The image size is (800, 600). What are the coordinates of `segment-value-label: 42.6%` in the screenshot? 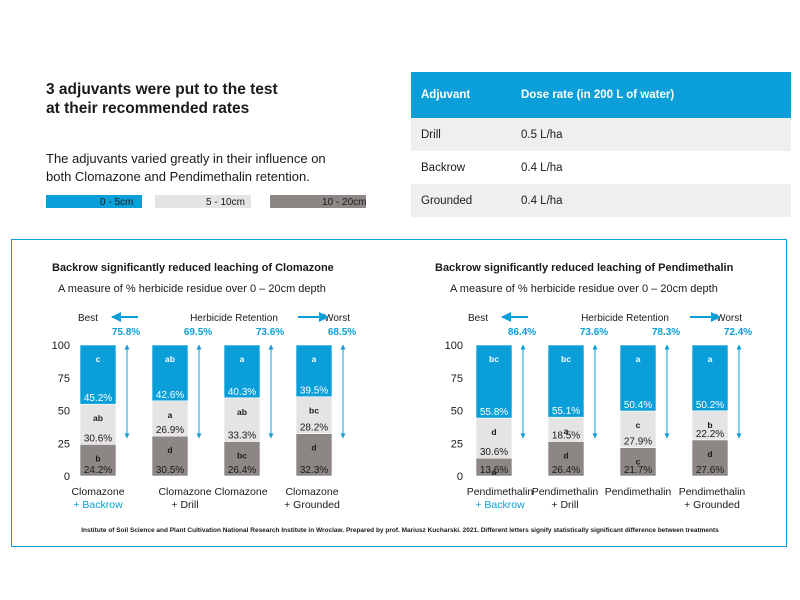 It's located at (170, 395).